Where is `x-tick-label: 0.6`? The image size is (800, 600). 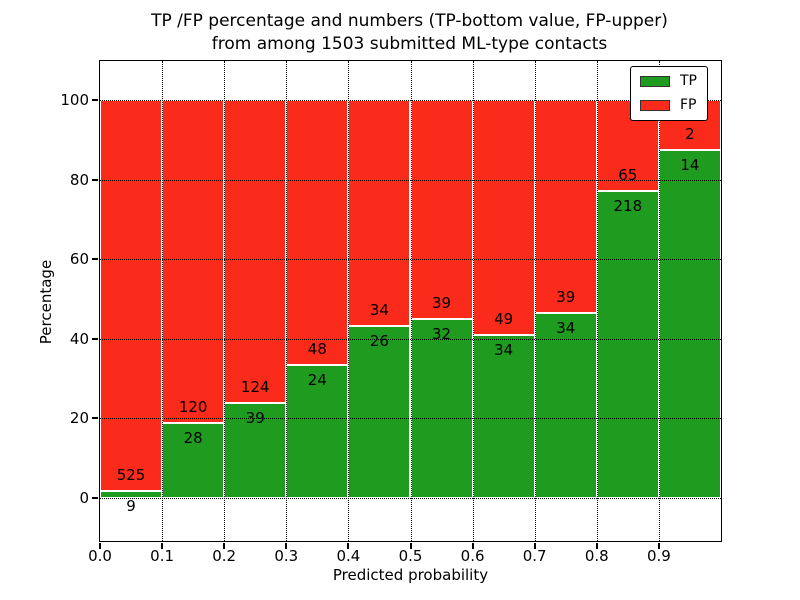 x-tick-label: 0.6 is located at coordinates (472, 556).